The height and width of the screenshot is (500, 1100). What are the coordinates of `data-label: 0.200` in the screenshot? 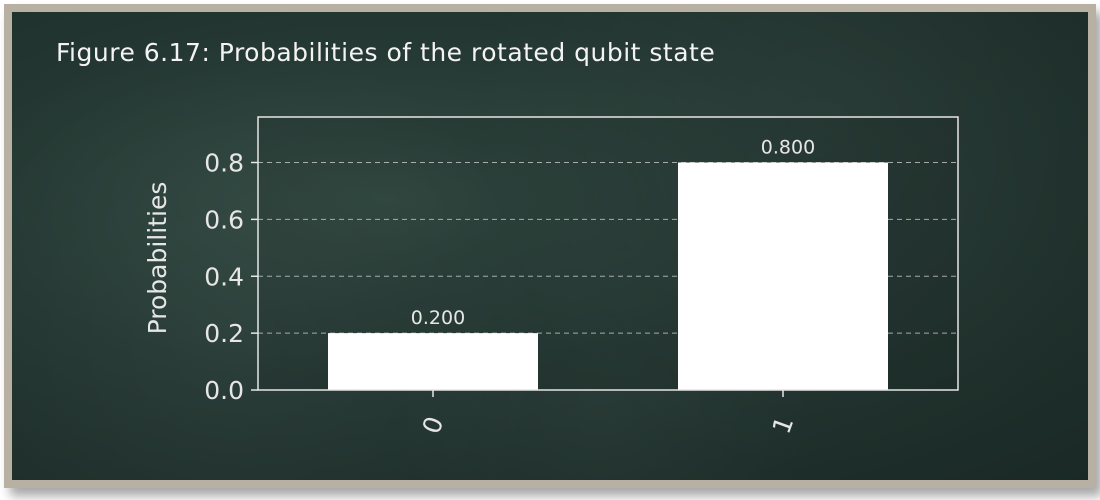 It's located at (438, 318).